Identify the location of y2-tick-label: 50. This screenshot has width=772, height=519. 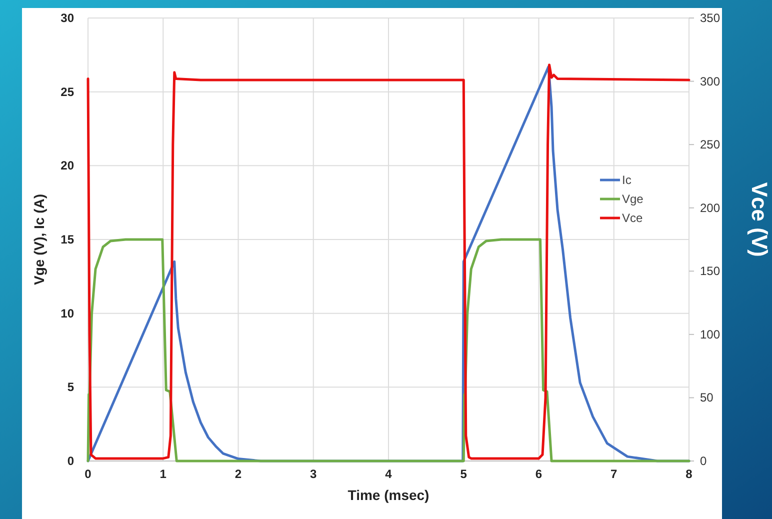
(707, 397).